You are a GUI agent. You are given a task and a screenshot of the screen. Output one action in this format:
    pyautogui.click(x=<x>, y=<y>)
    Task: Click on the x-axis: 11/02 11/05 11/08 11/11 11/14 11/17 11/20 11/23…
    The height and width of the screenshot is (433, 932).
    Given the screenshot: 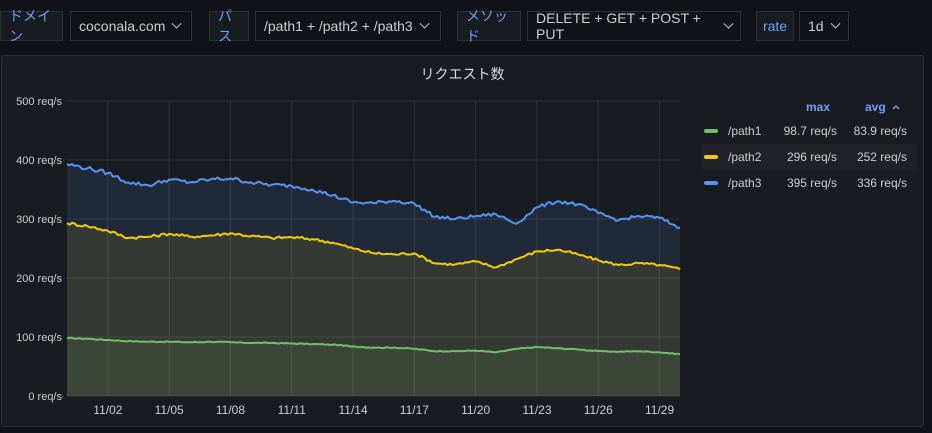 What is the action you would take?
    pyautogui.click(x=383, y=410)
    